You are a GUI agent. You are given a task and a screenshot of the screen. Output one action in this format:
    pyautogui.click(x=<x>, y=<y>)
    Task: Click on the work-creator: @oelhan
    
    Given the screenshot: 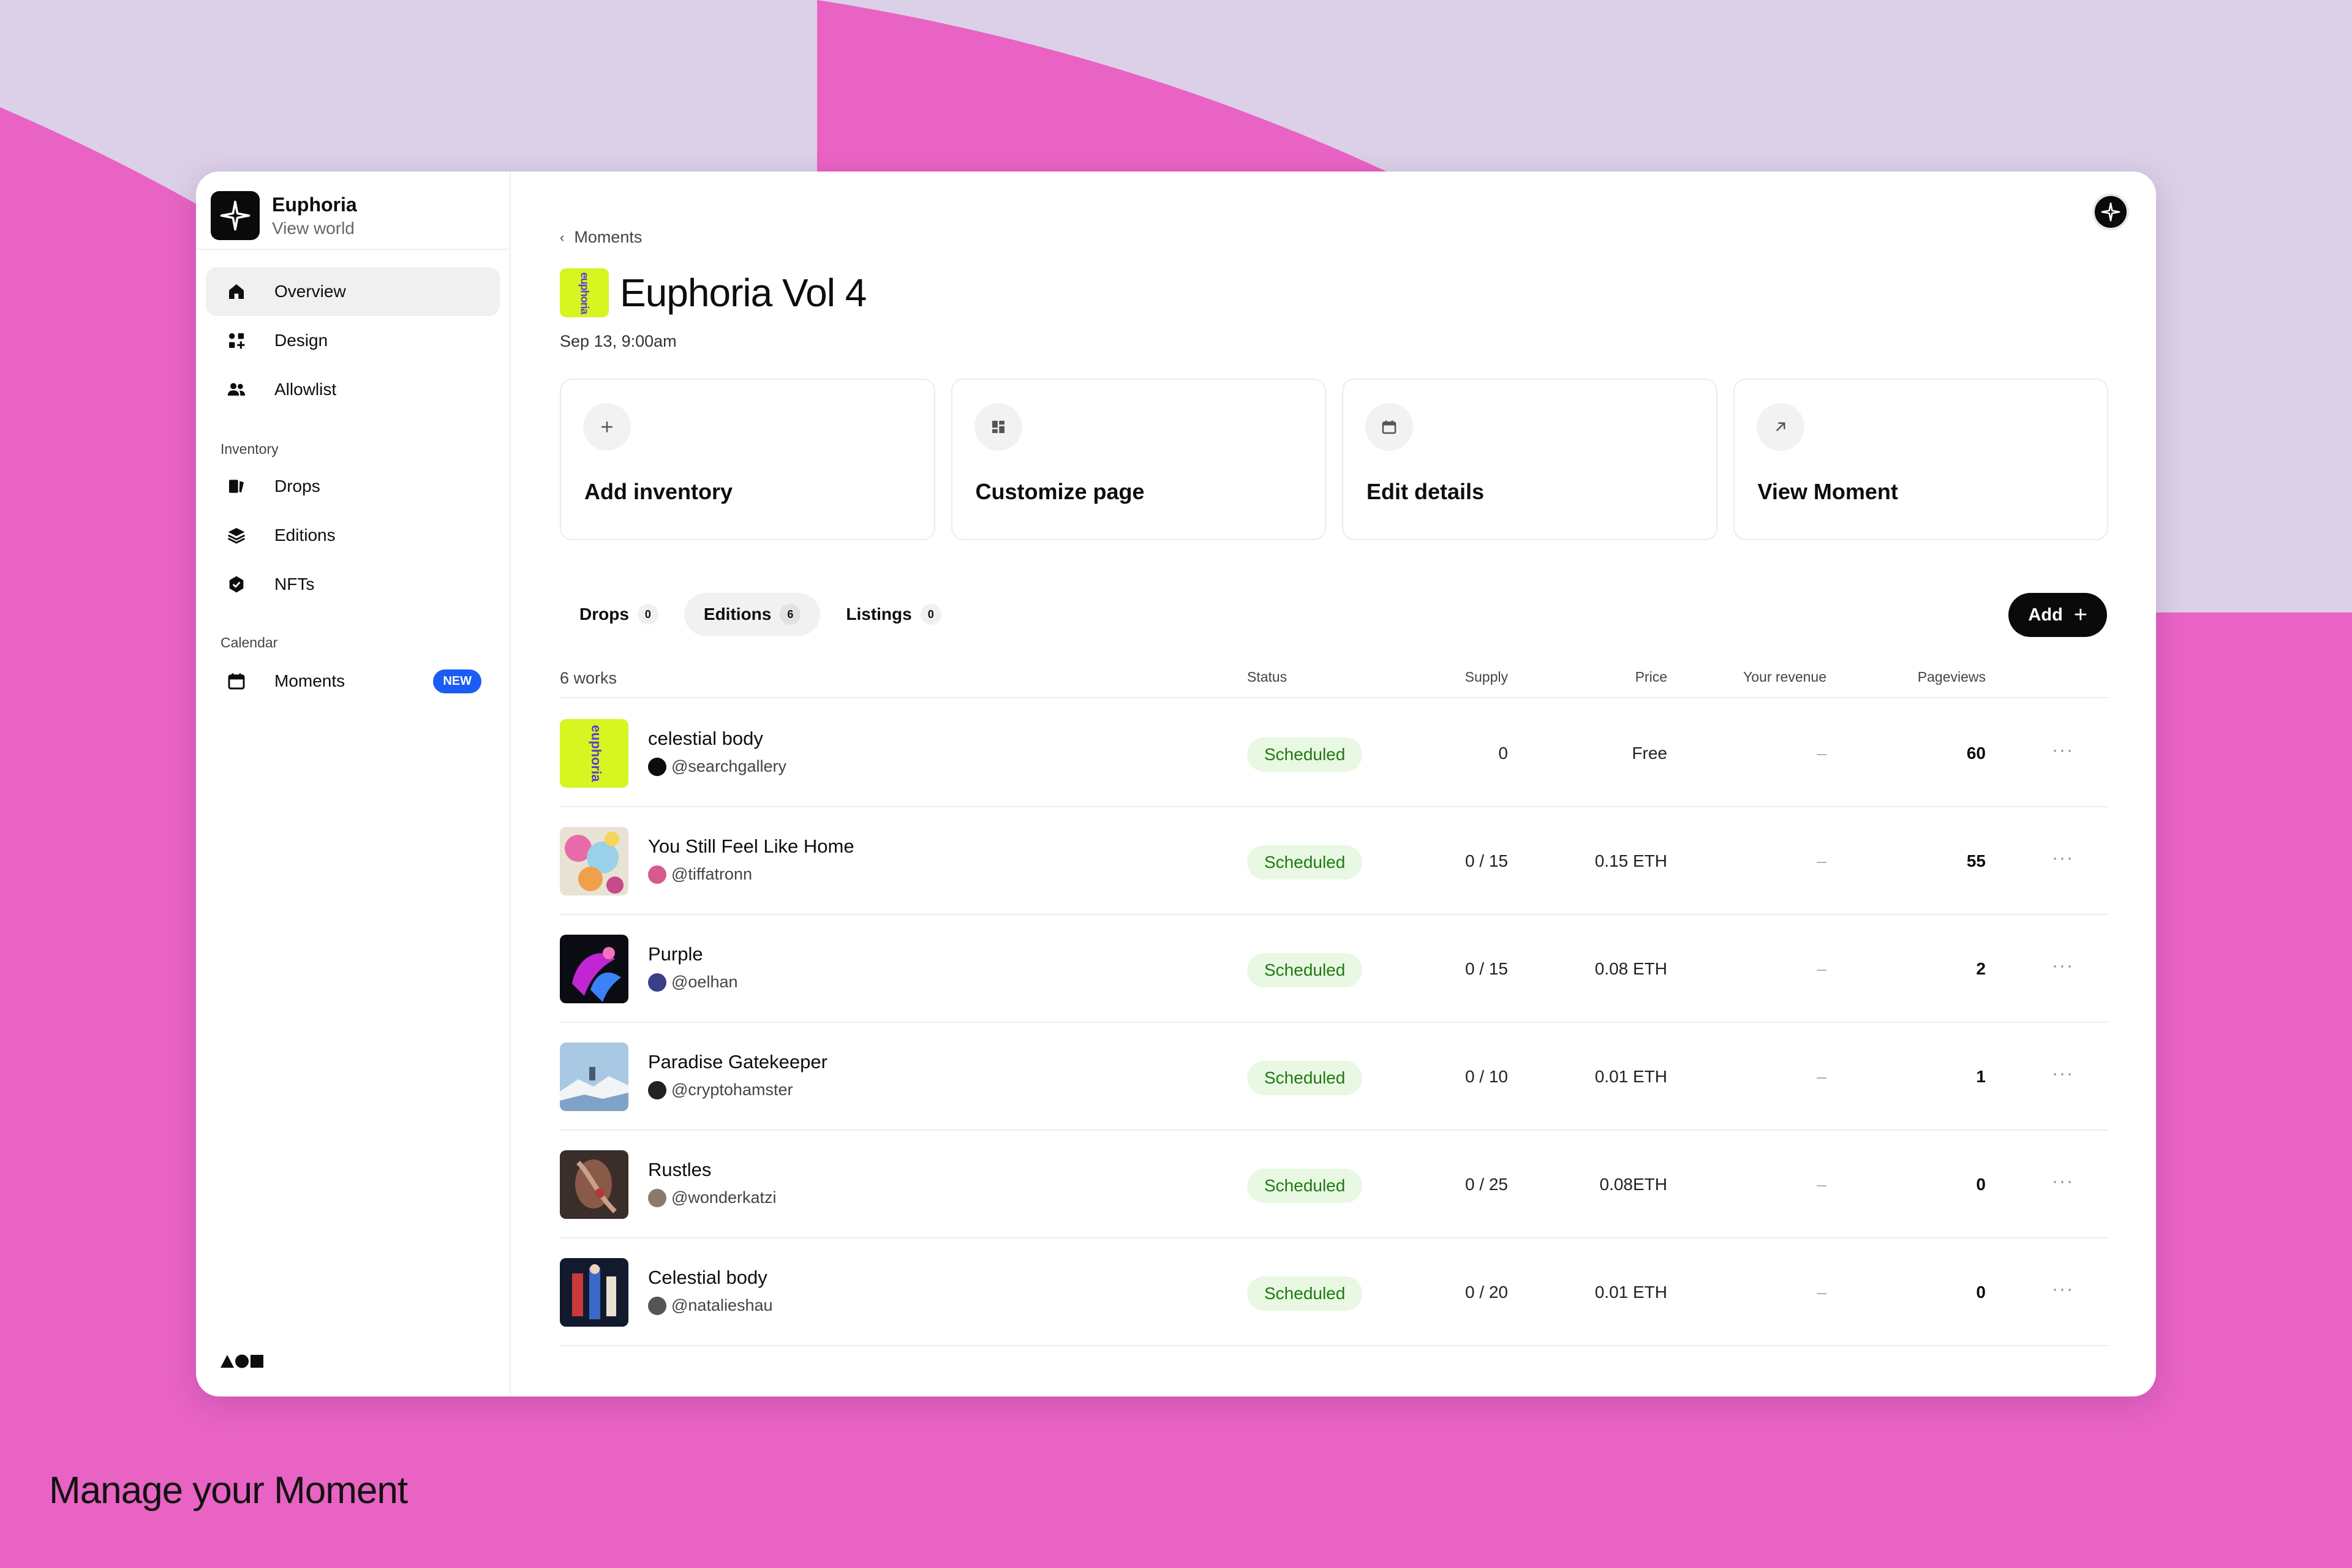 What is the action you would take?
    pyautogui.click(x=693, y=983)
    